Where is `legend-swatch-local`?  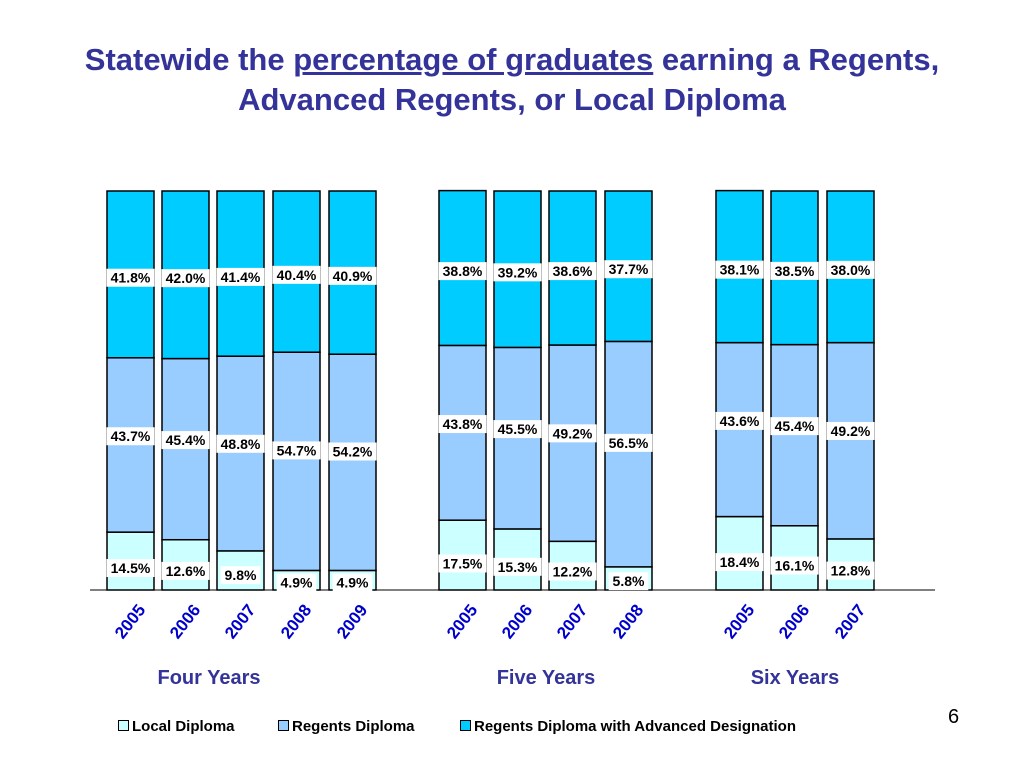 legend-swatch-local is located at coordinates (123, 725).